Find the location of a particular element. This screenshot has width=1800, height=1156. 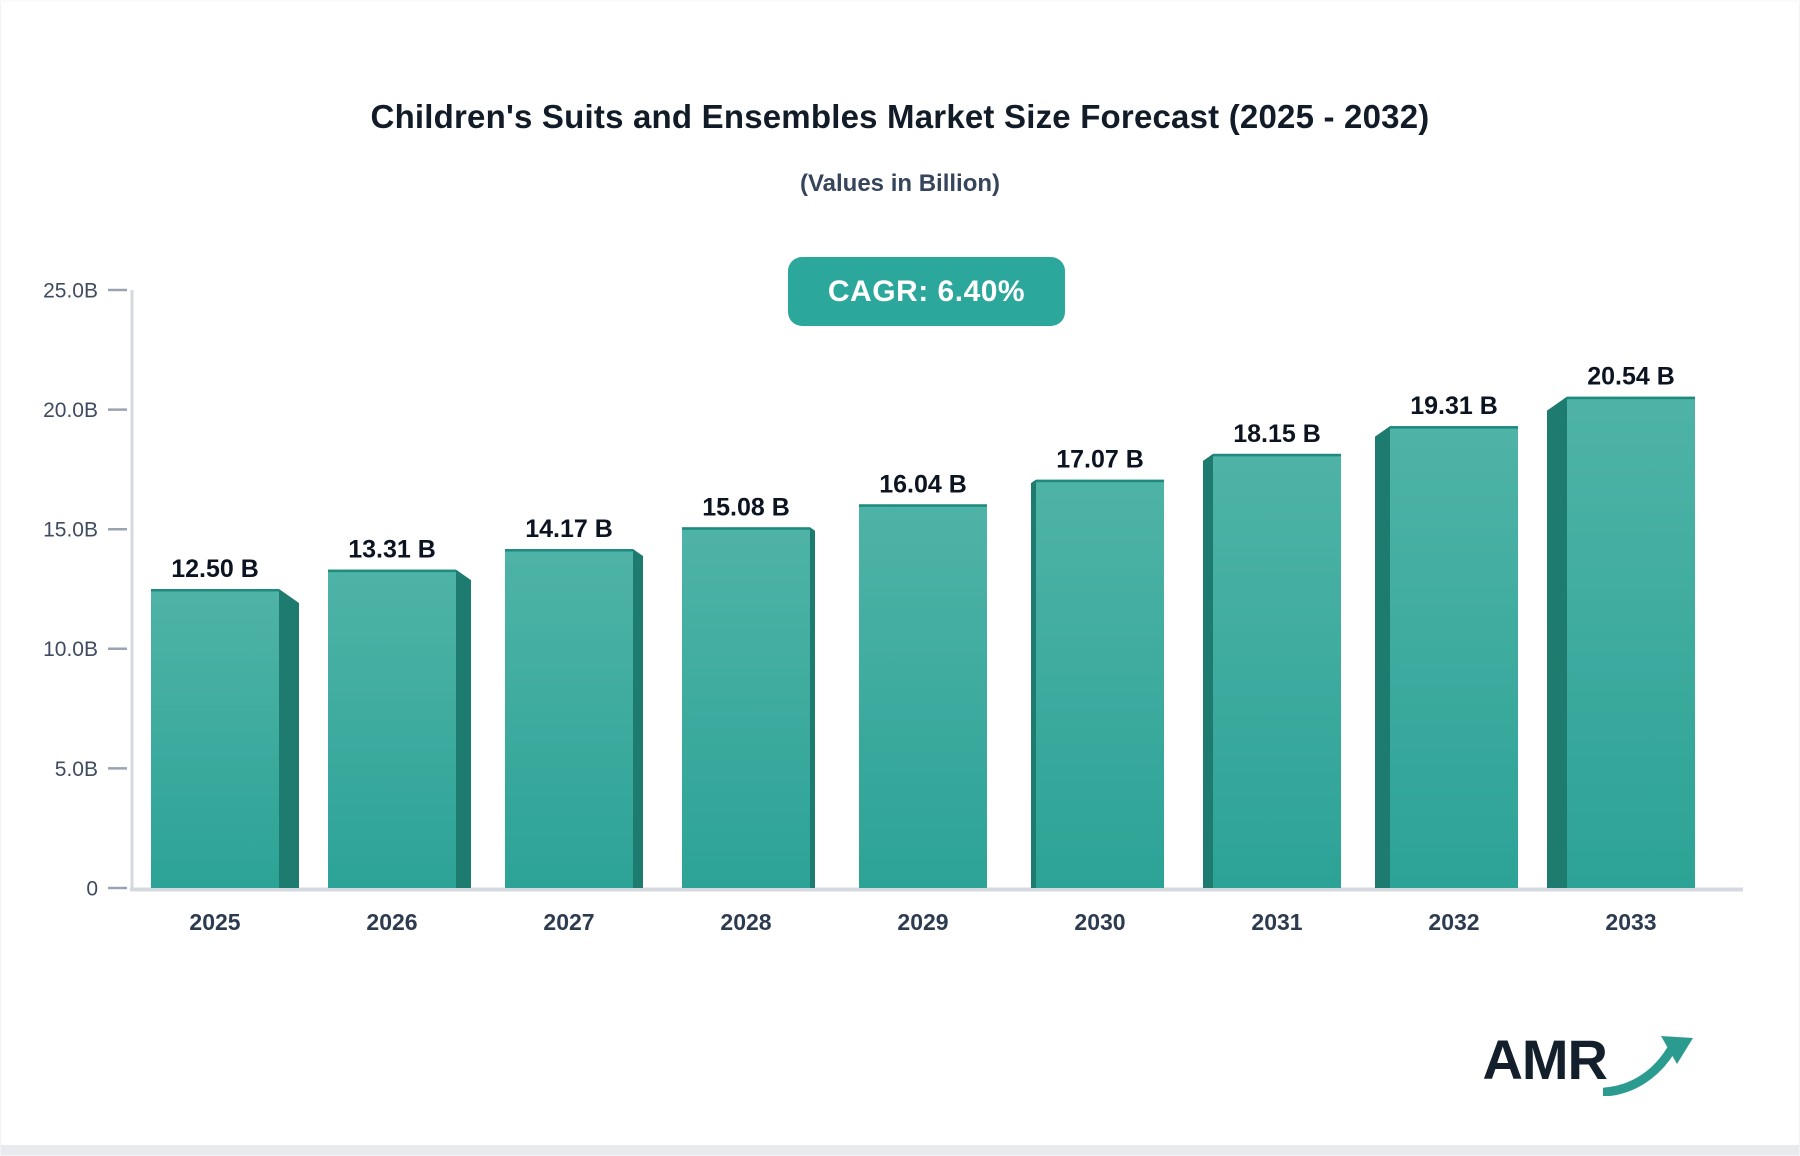

bar-value-label: 16.04 B is located at coordinates (923, 484).